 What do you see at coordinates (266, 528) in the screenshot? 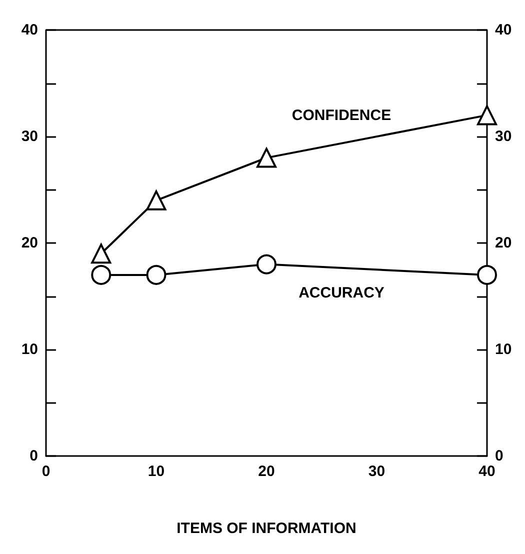
I see `x-axis-title: ITEMS OF INFORMATION` at bounding box center [266, 528].